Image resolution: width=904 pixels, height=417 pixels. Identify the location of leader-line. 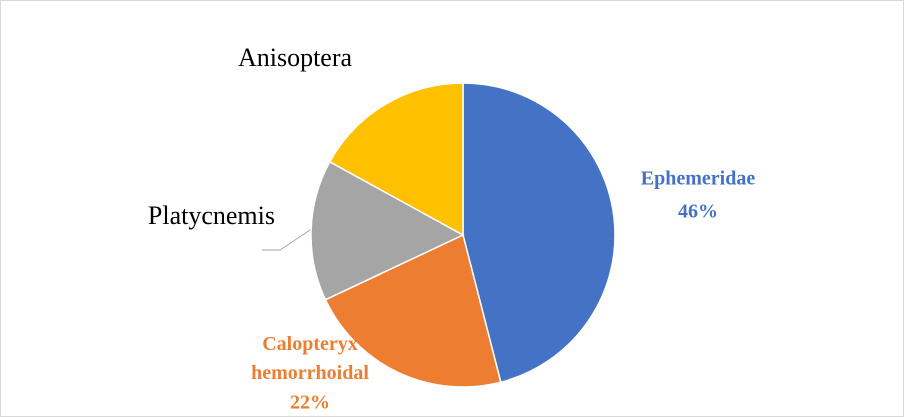
(289, 238).